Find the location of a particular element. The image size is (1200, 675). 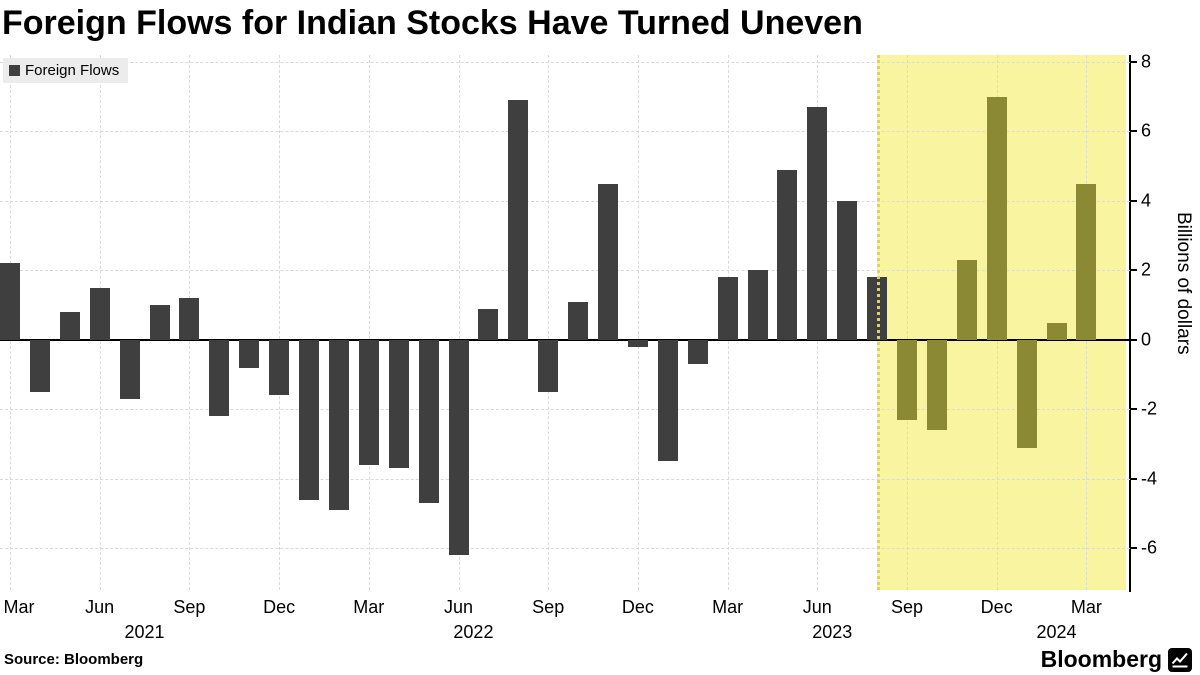

y-tick-label: -6 is located at coordinates (1149, 547).